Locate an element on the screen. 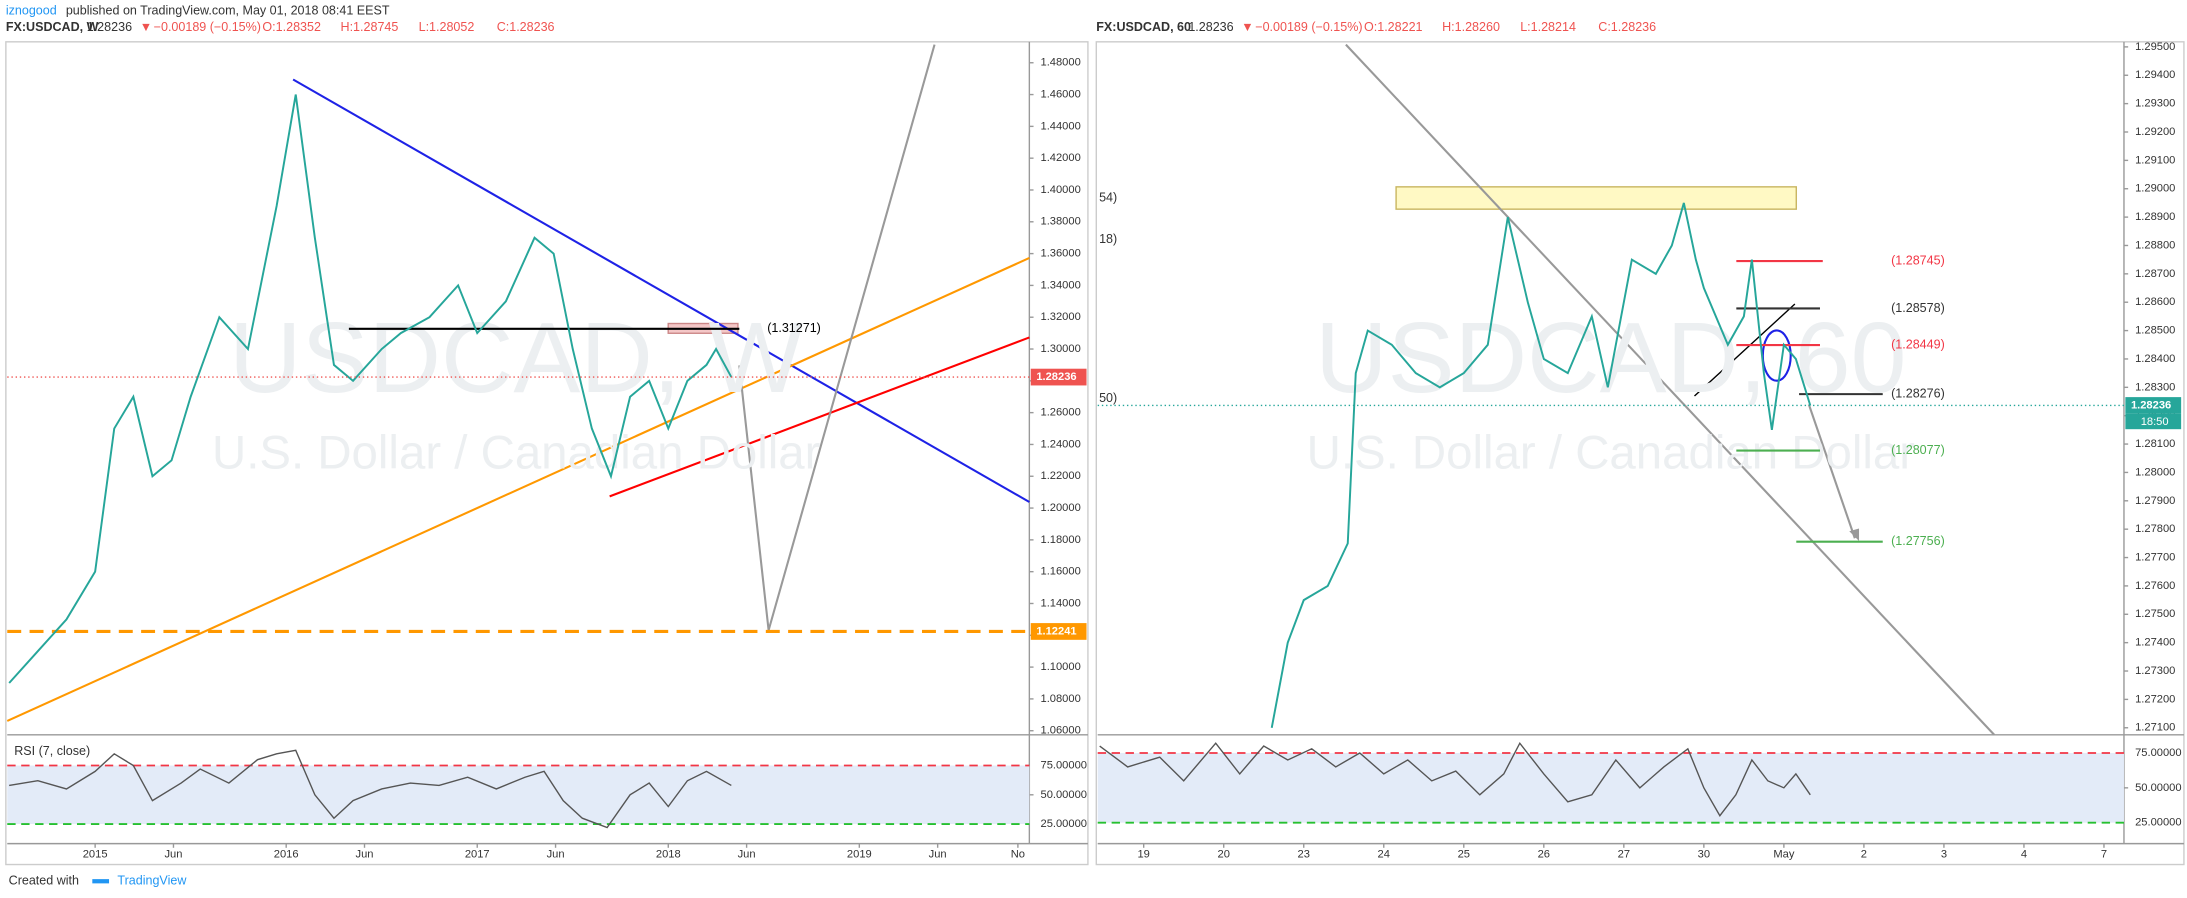  watermark: USDCAD, W is located at coordinates (516, 358).